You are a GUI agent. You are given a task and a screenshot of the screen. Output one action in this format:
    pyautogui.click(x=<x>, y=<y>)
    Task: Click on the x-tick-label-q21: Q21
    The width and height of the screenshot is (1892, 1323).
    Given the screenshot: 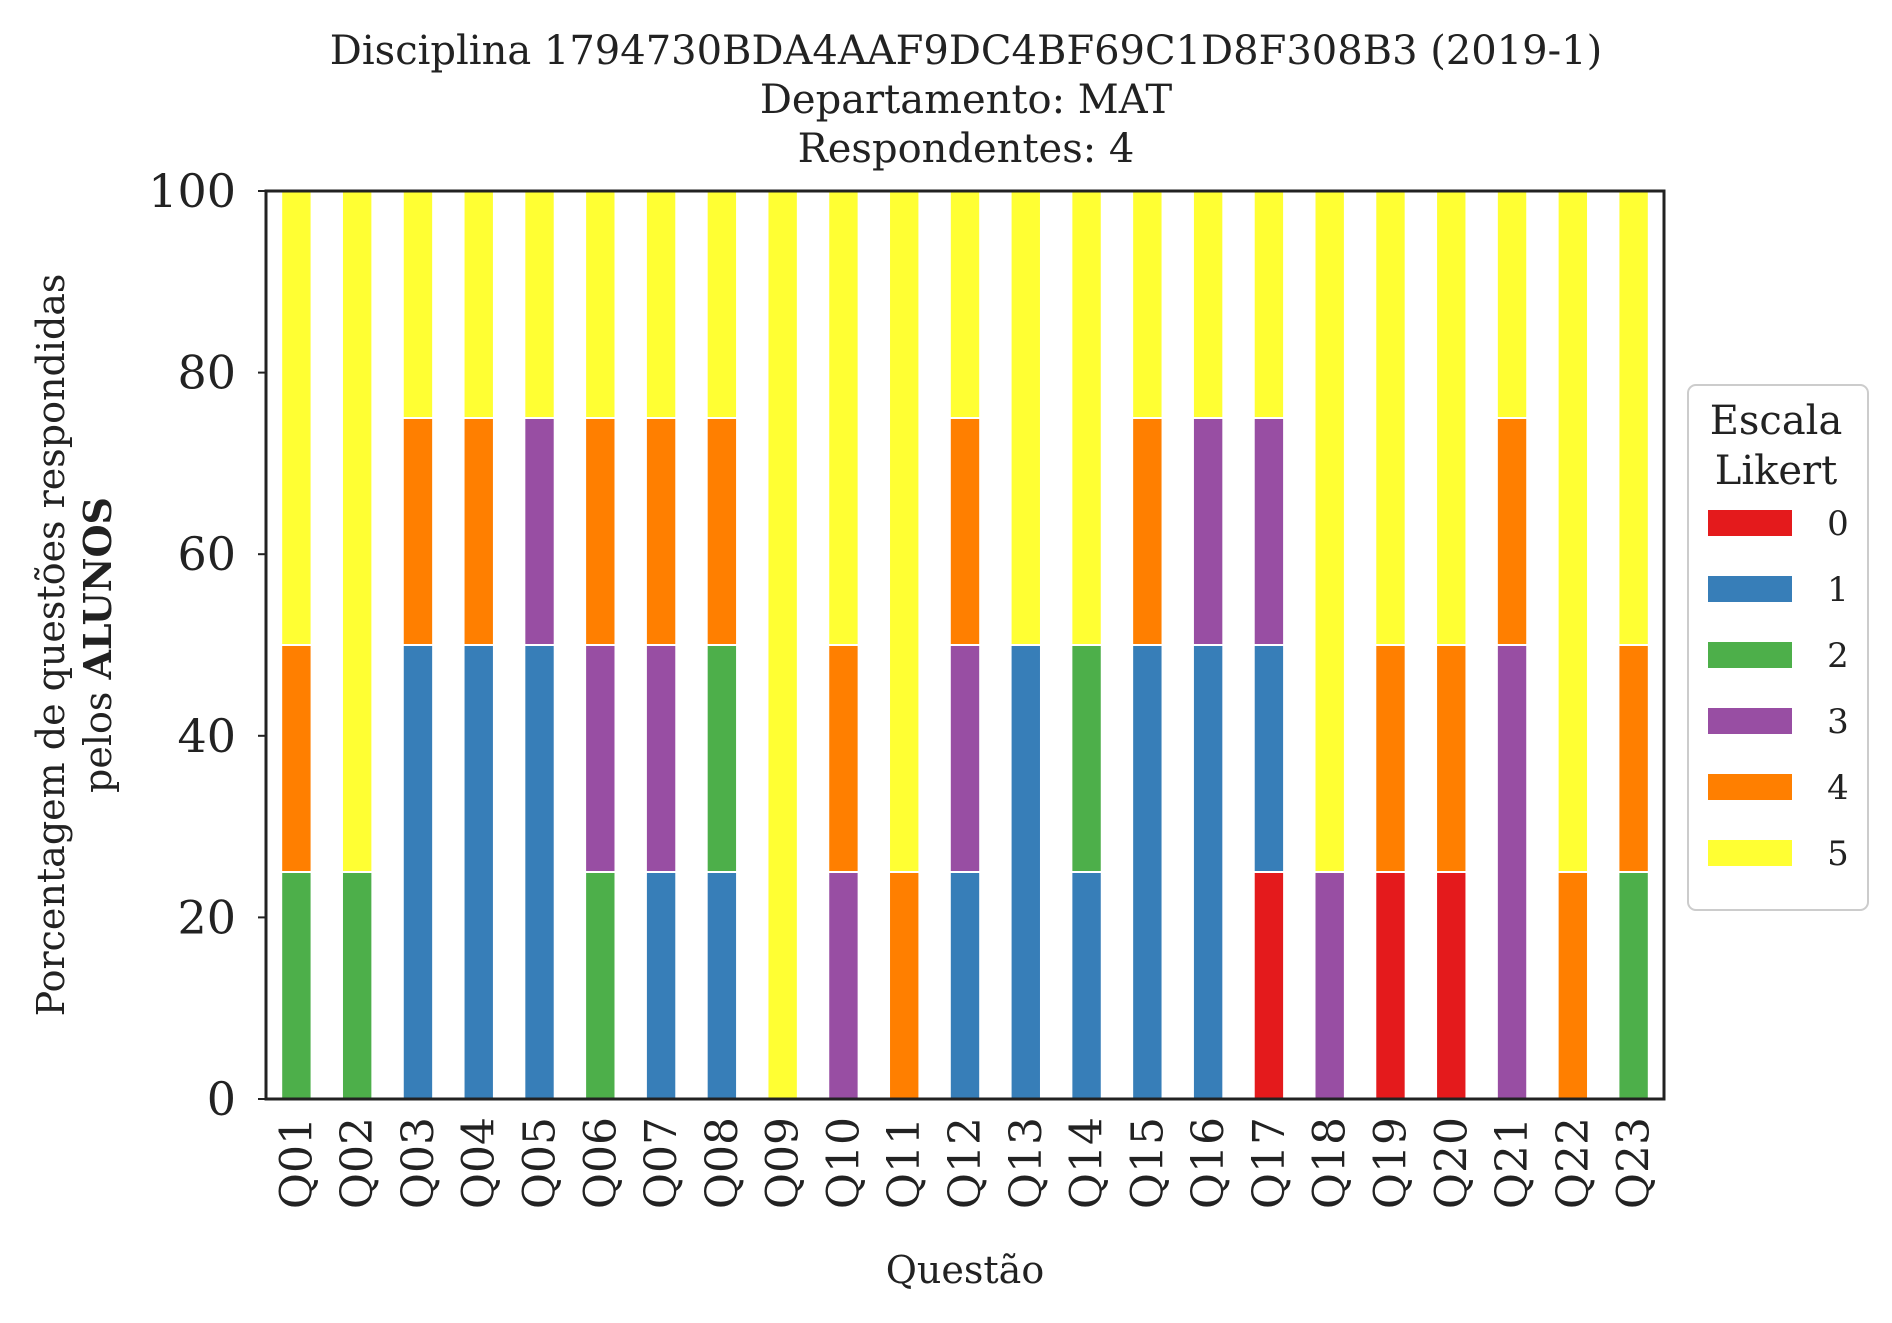 What is the action you would take?
    pyautogui.click(x=1512, y=1163)
    